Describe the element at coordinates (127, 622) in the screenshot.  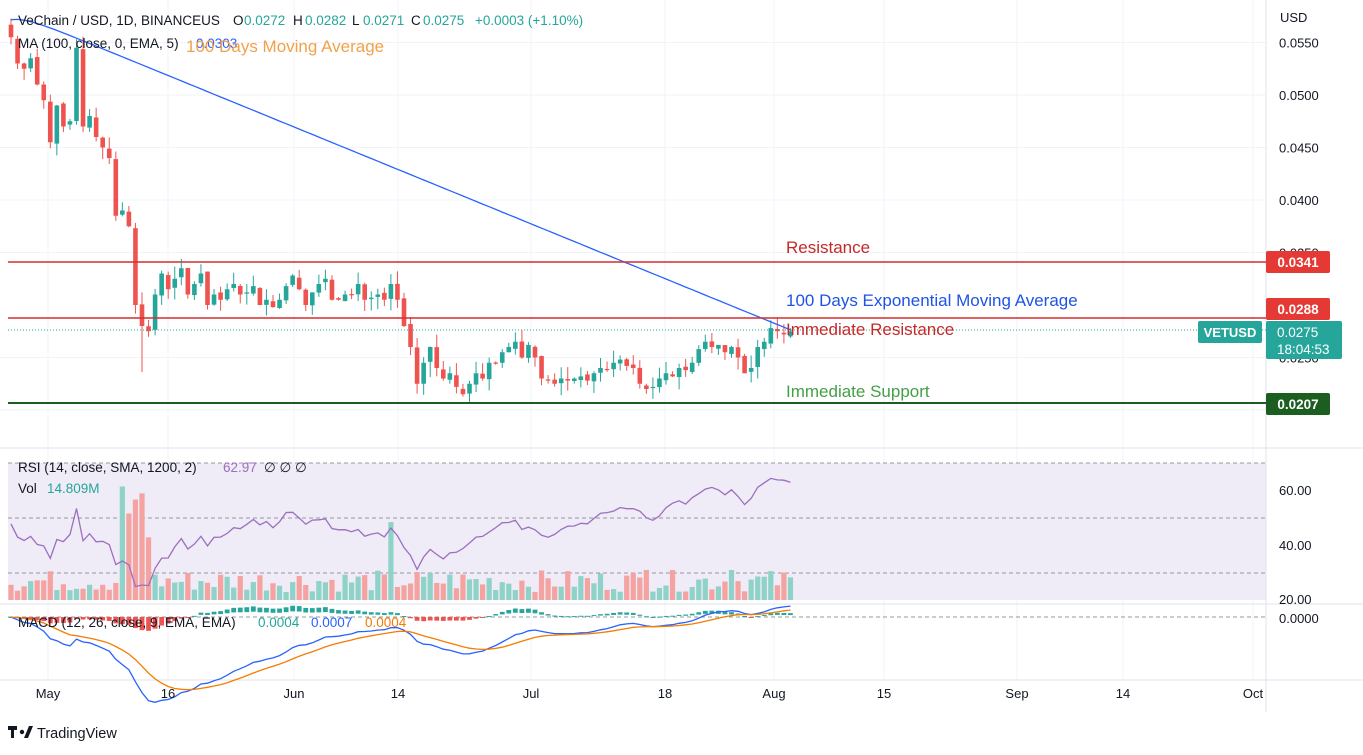
I see `macd-indicator-label: MACD (12, 26, close, 9, EMA, EMA)` at that location.